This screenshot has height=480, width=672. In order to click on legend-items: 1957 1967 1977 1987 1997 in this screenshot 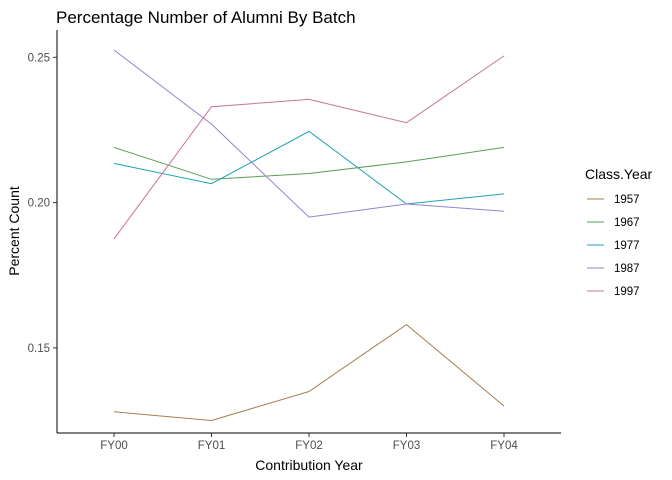, I will do `click(613, 246)`.